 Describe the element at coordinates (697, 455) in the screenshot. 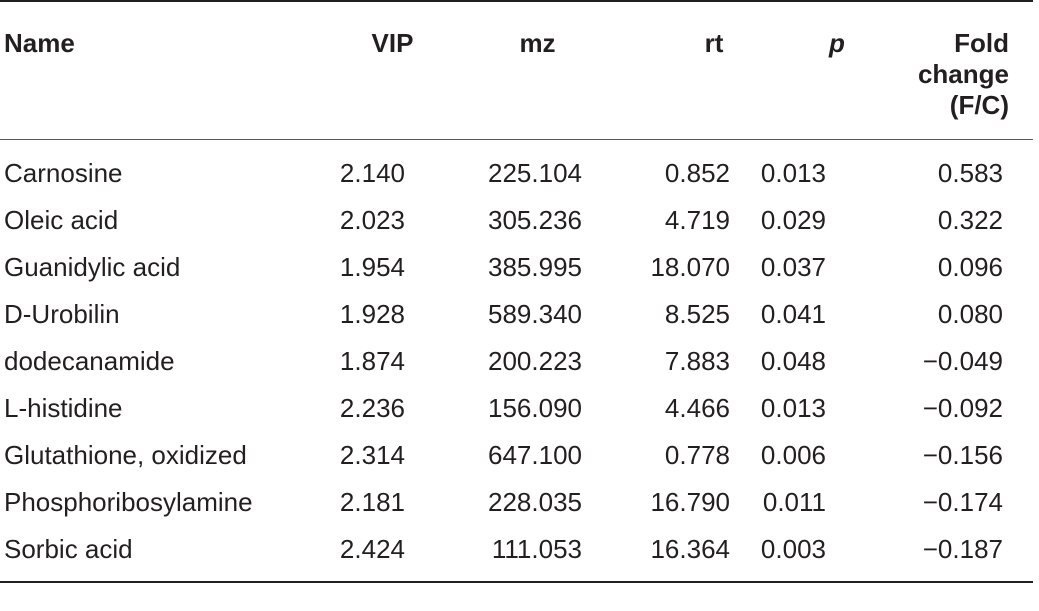

I see `cell-rt: 0.778` at that location.